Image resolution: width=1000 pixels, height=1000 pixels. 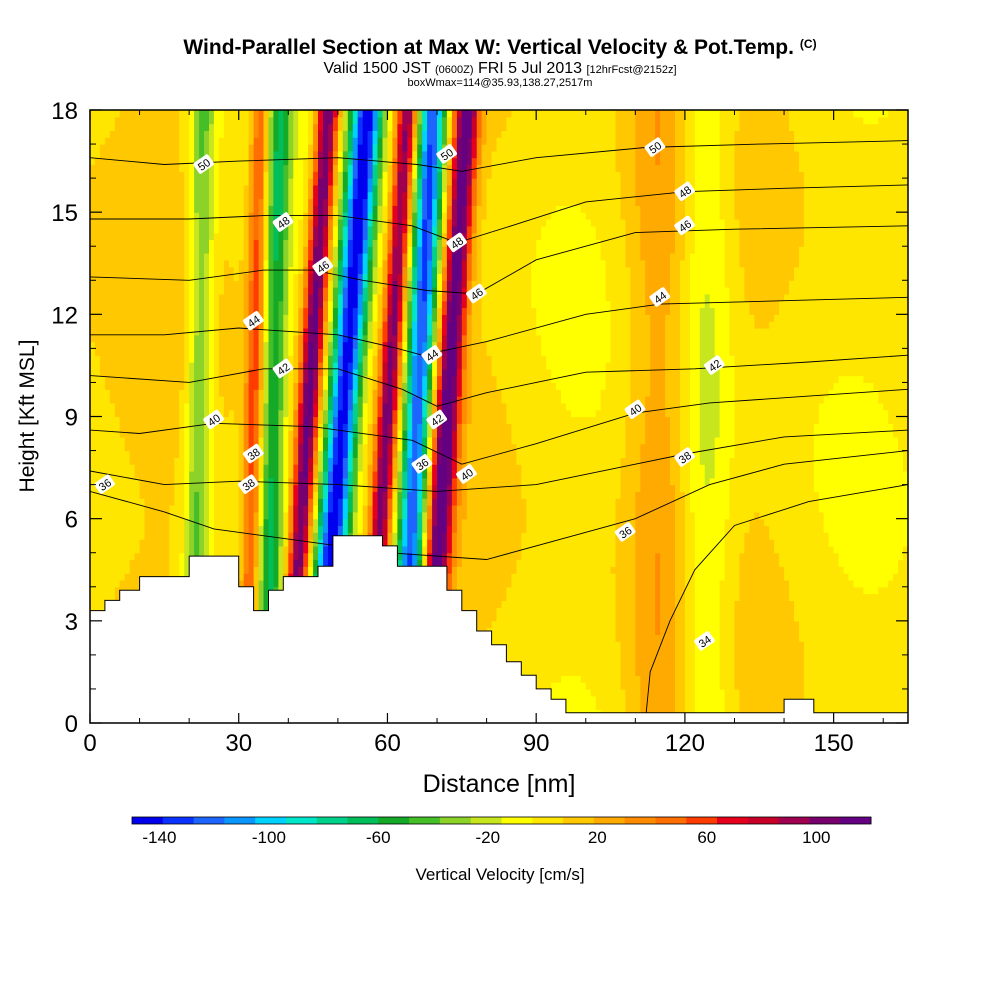 I want to click on svg-text: 34, so click(x=705, y=642).